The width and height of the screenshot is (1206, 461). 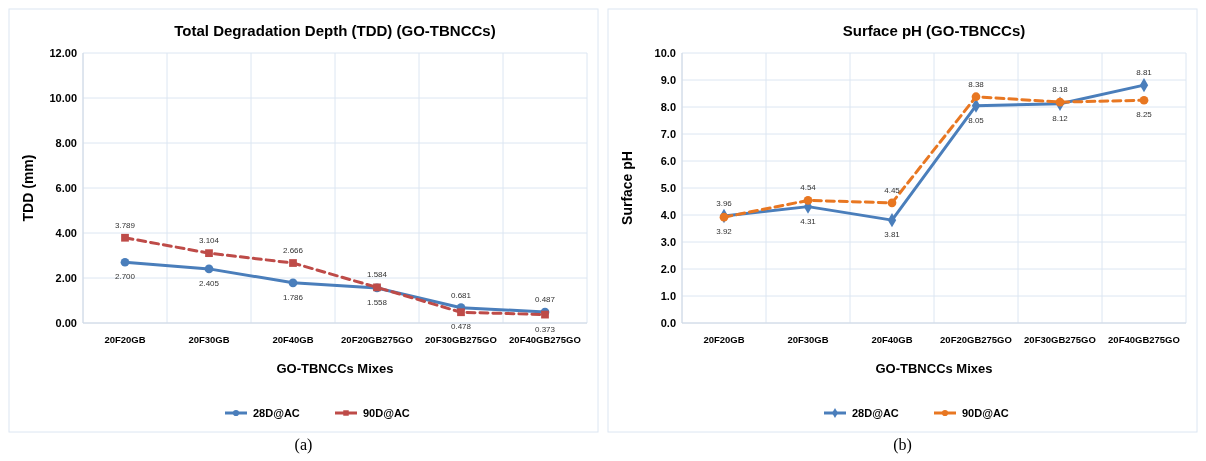 I want to click on data-label: 1.558, so click(x=377, y=302).